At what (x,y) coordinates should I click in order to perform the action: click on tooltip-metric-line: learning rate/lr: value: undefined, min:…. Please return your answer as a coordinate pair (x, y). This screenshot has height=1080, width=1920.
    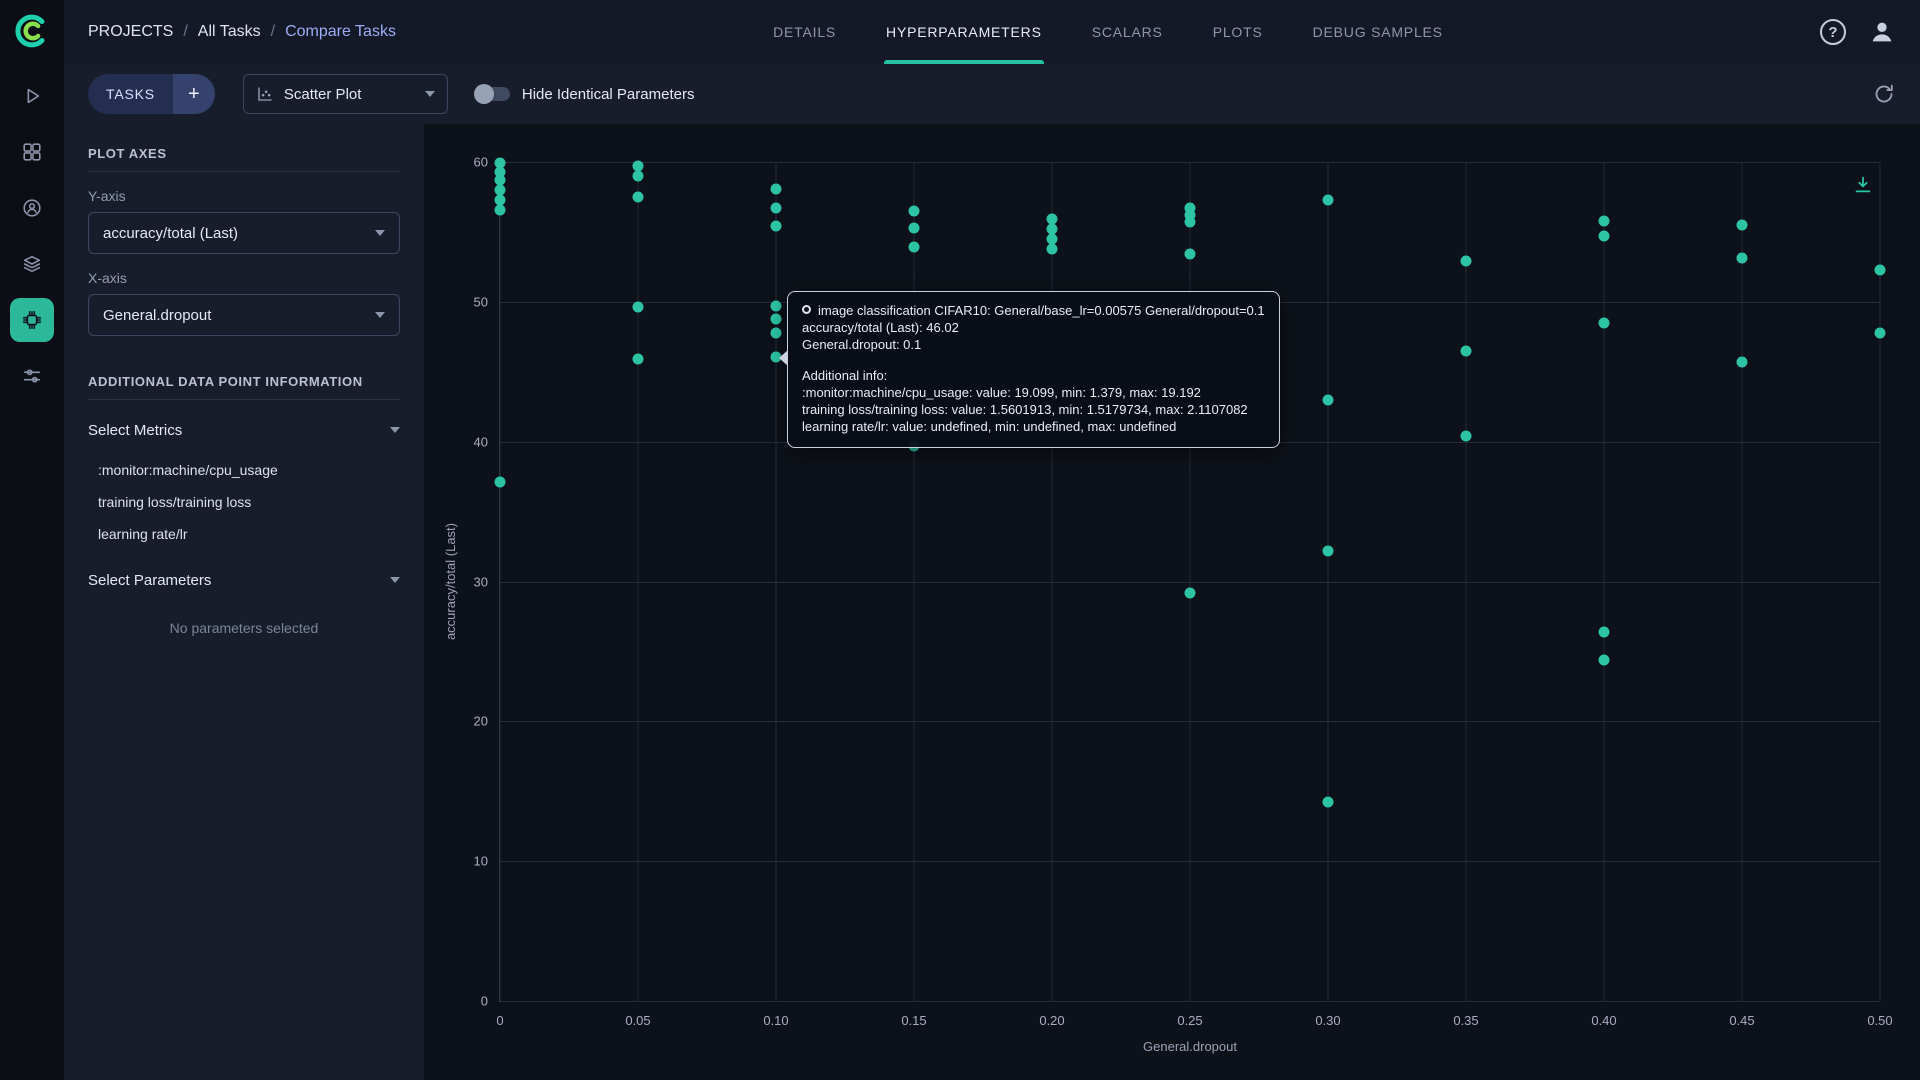
    Looking at the image, I should click on (989, 427).